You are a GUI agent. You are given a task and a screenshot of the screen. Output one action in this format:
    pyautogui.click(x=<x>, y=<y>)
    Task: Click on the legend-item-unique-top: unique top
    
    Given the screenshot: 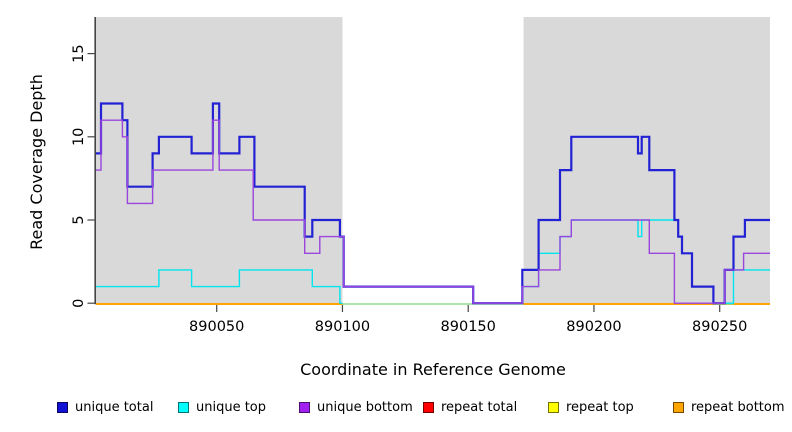 What is the action you would take?
    pyautogui.click(x=222, y=407)
    